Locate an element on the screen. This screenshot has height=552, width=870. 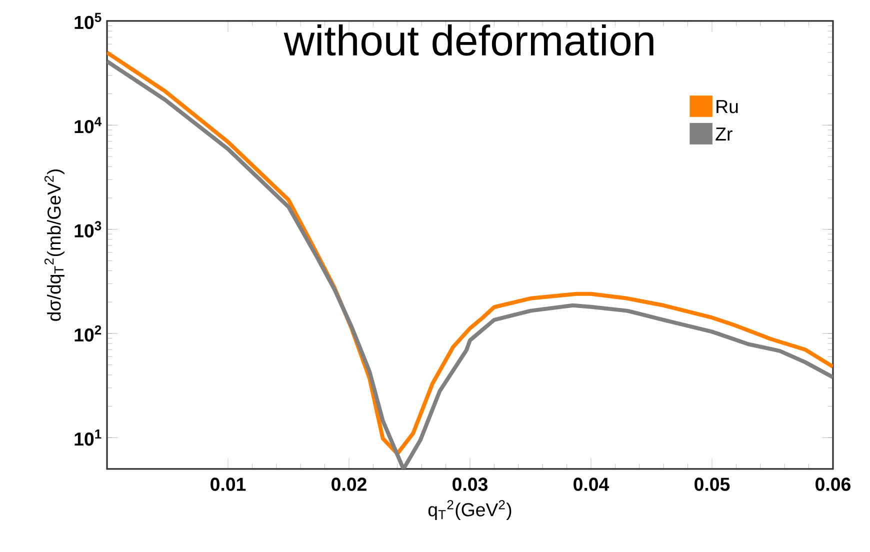
x-tick-label: 0.01 is located at coordinates (228, 484).